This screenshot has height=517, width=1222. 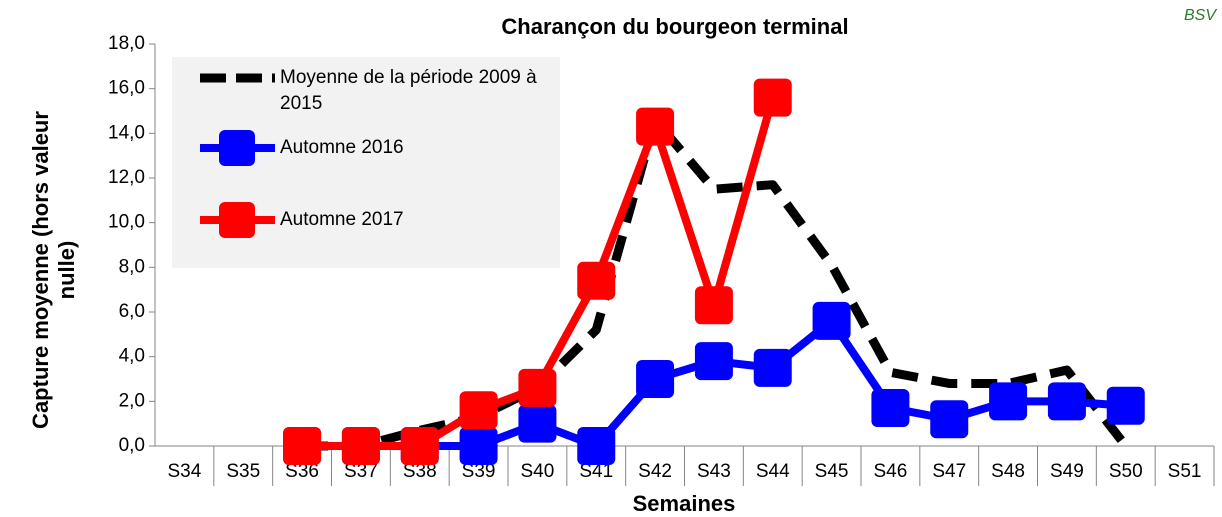 I want to click on x-tick-label: S46, so click(x=891, y=471).